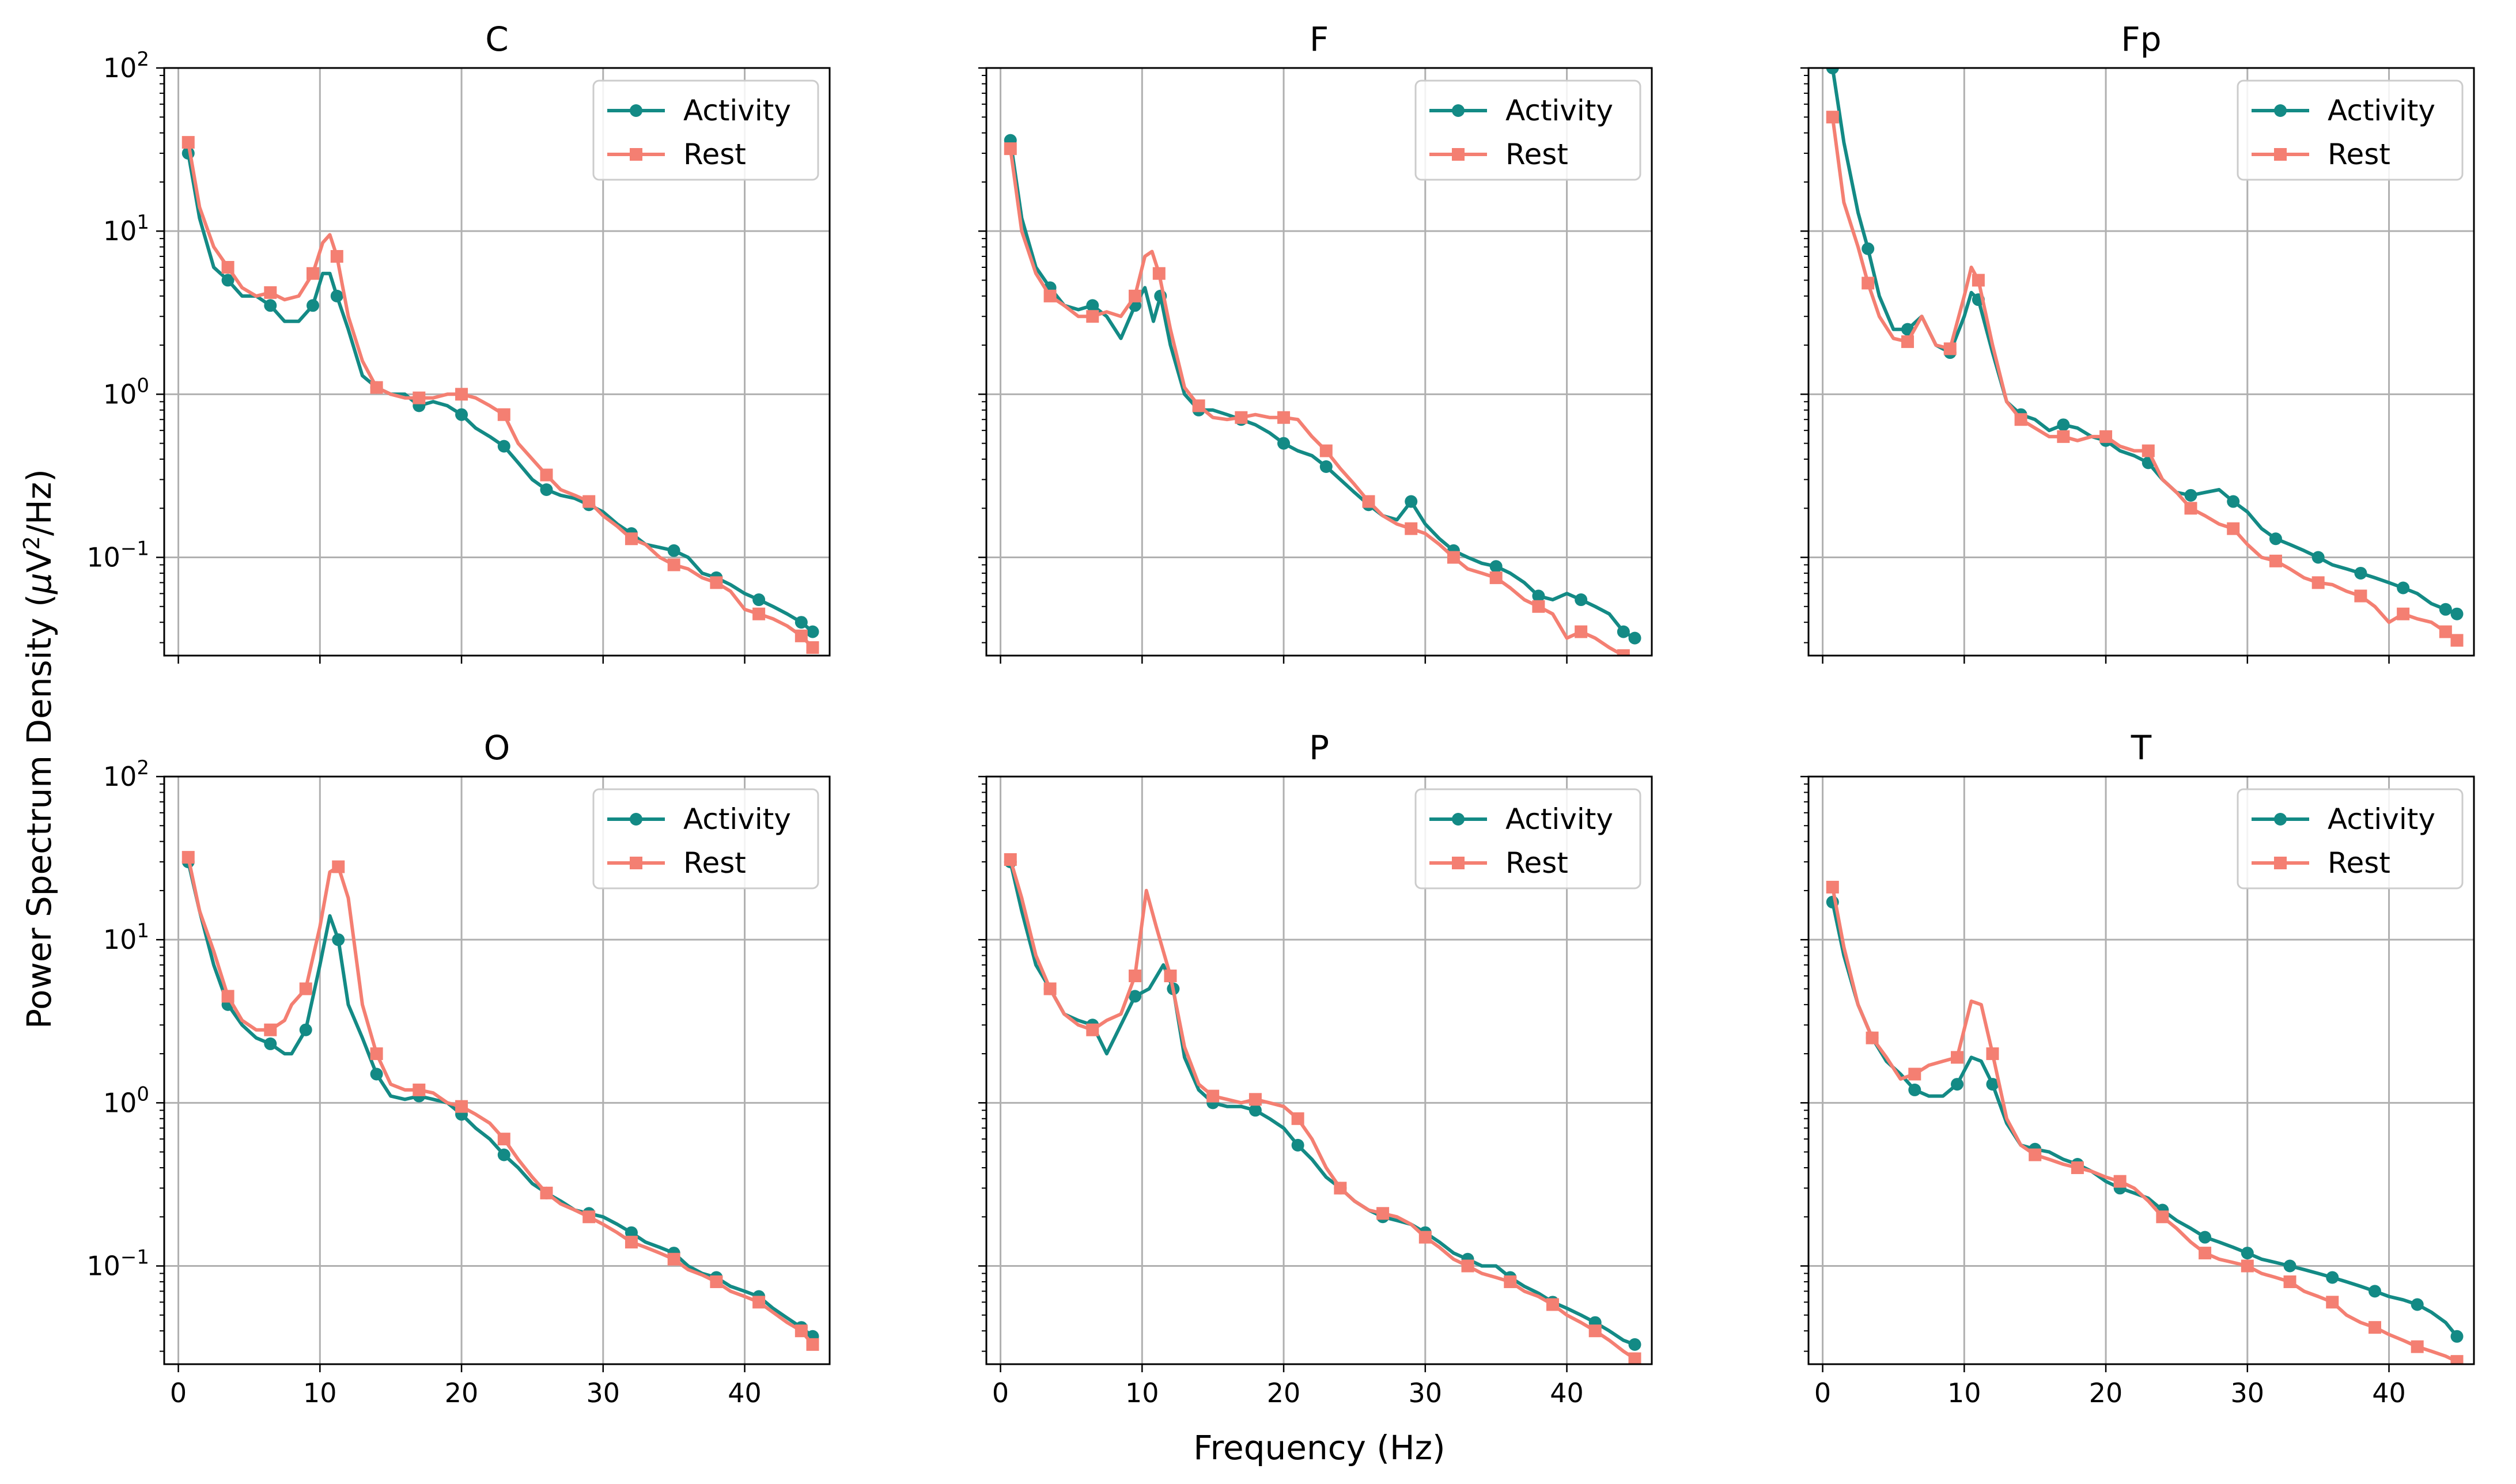  What do you see at coordinates (39, 811) in the screenshot?
I see `y-axis-label-main: Power Spectrum Density (` at bounding box center [39, 811].